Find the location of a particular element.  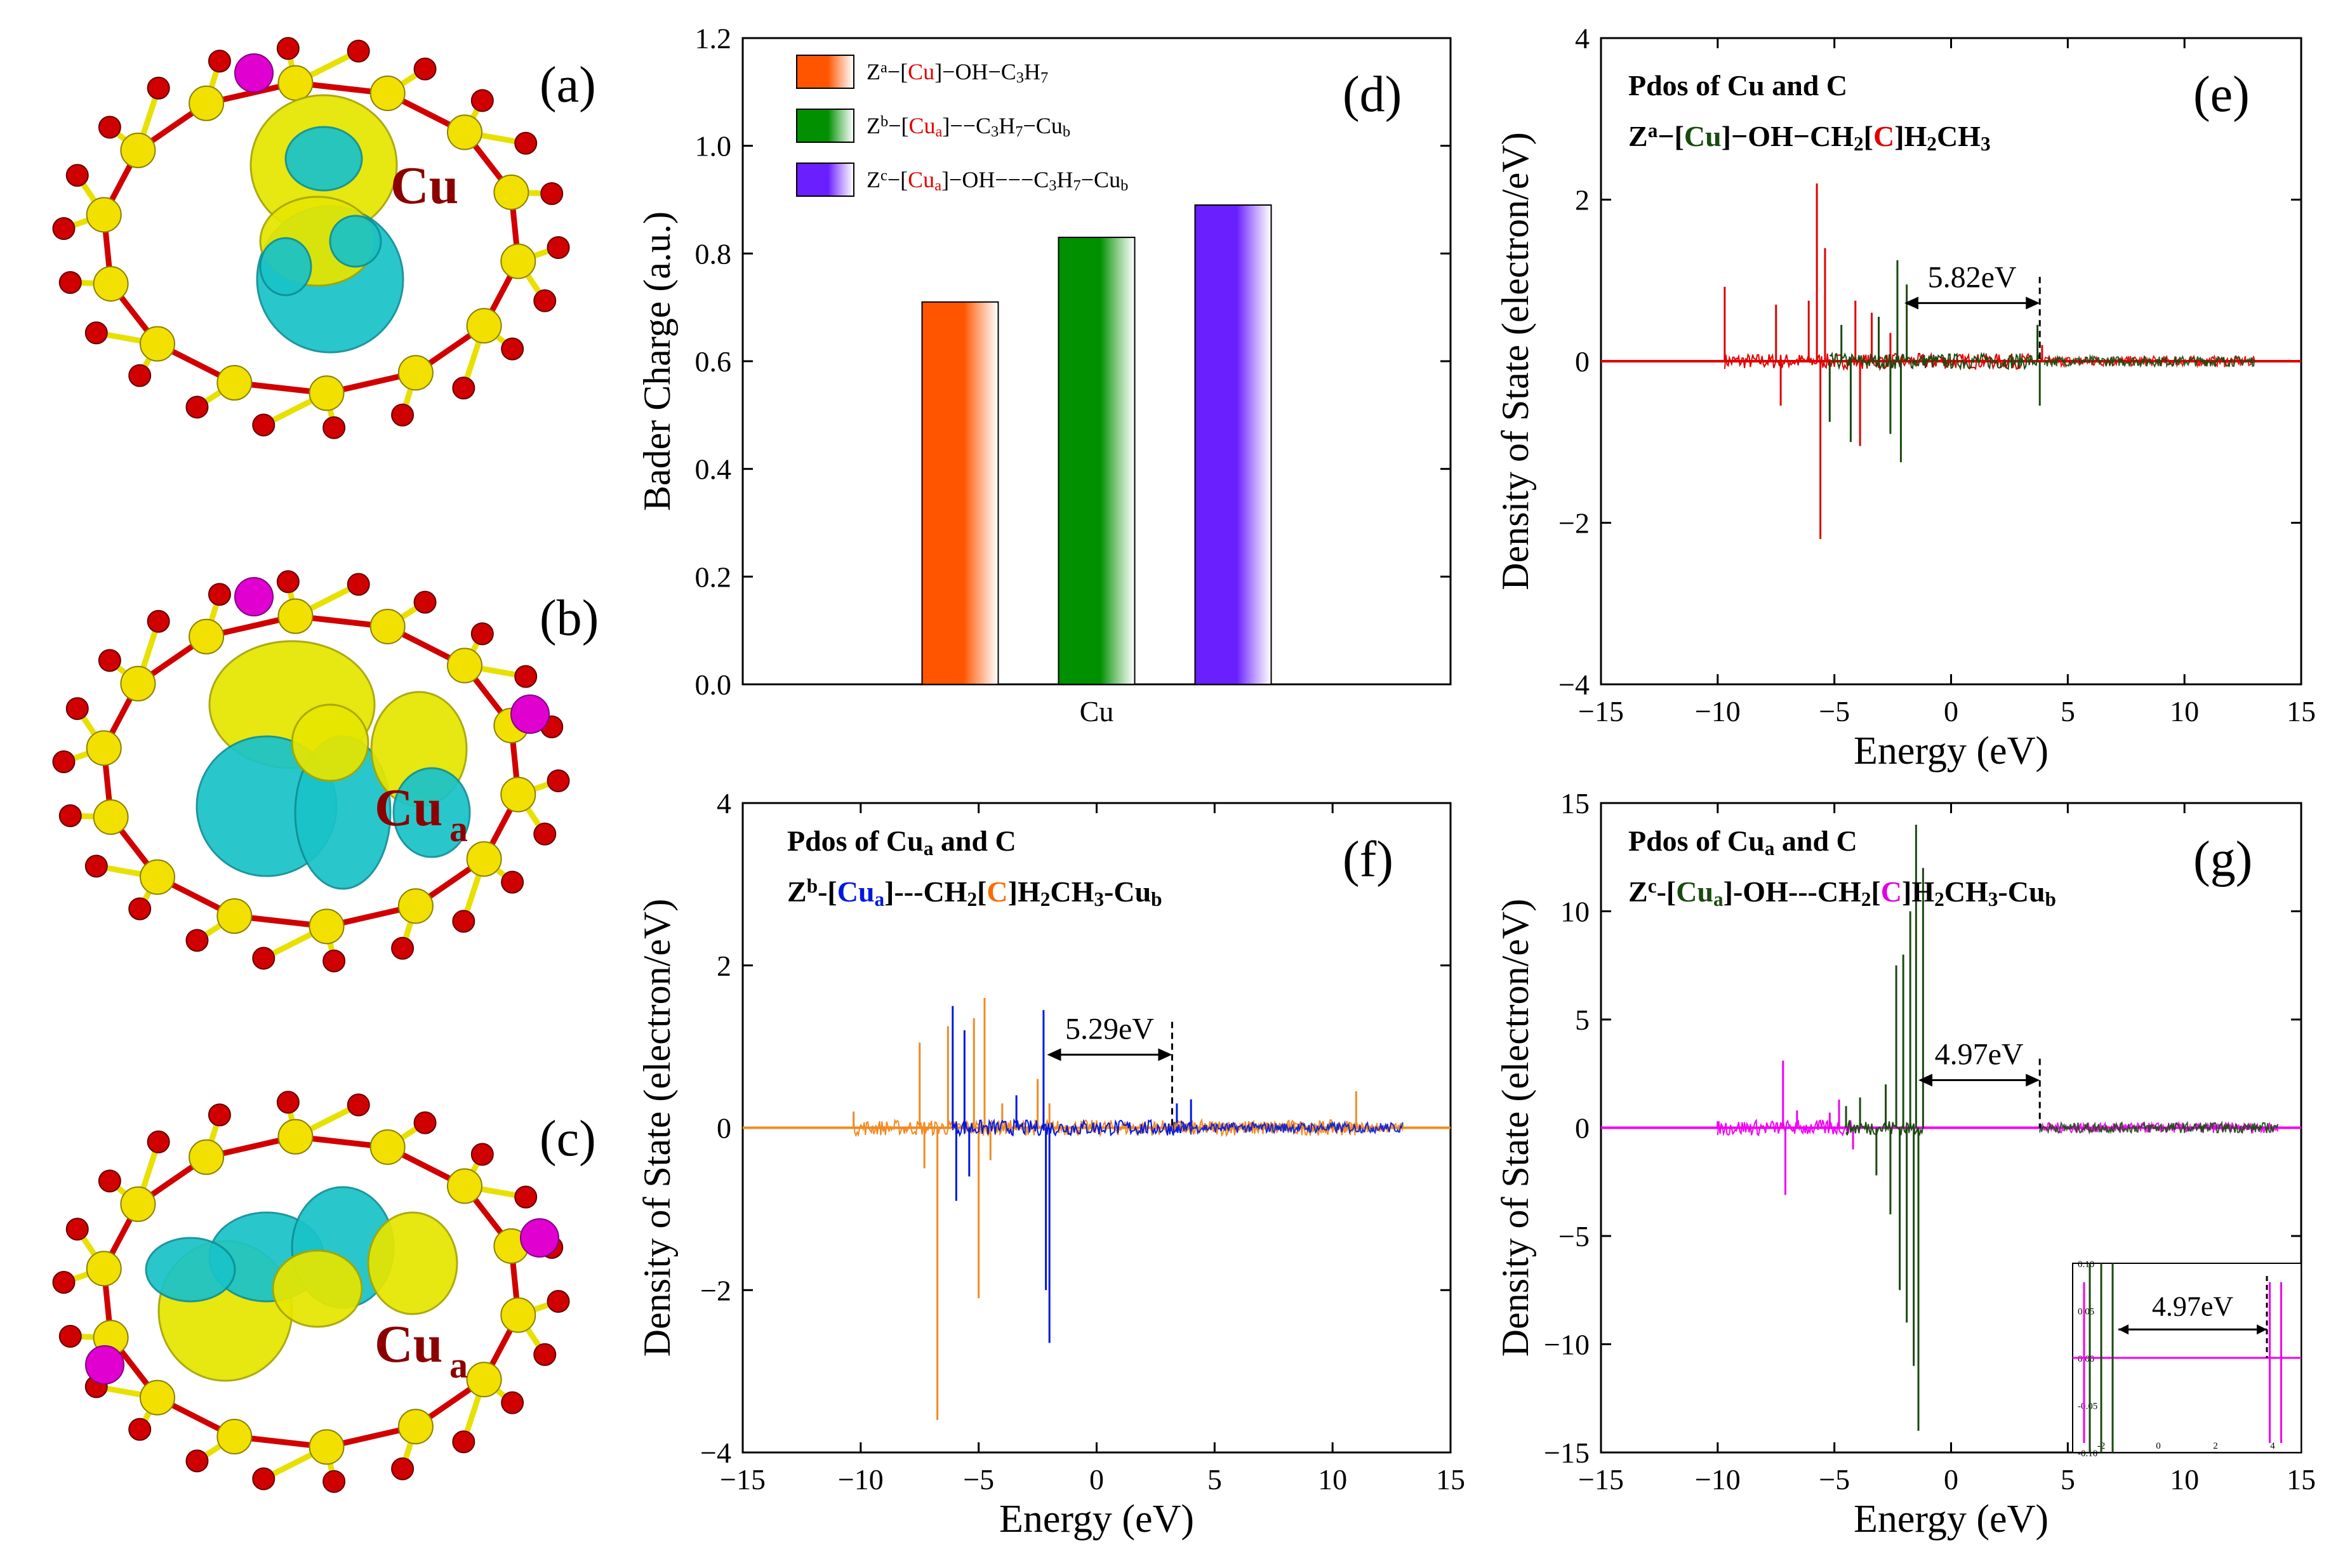

pdos-trace-c is located at coordinates (1785, 1127).